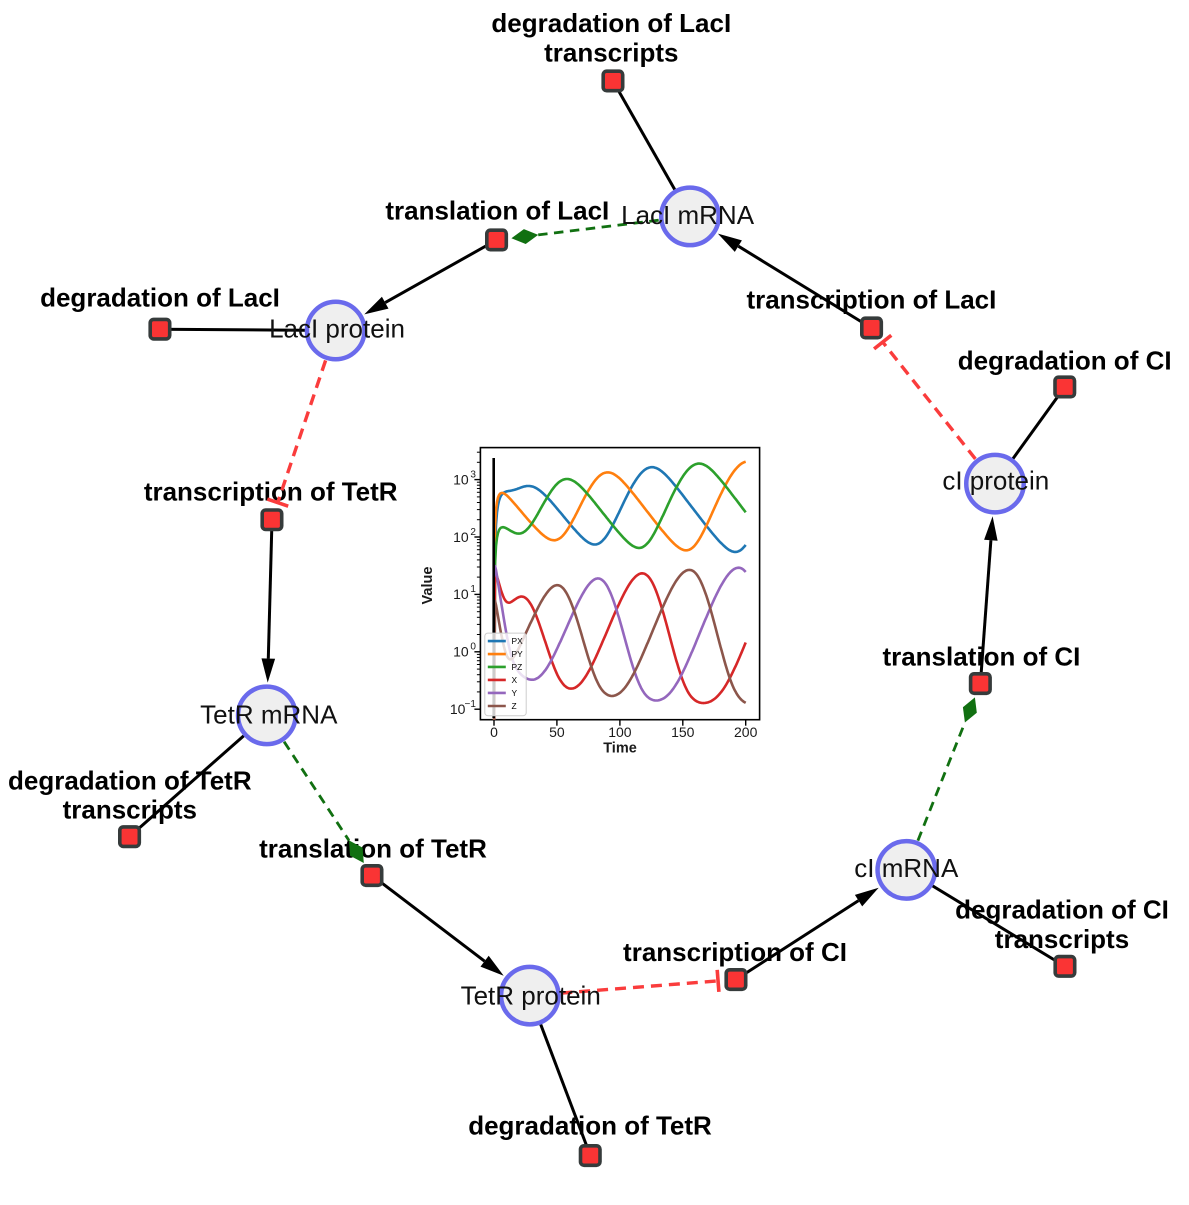 The height and width of the screenshot is (1205, 1189). What do you see at coordinates (518, 654) in the screenshot?
I see `svg-text: PY` at bounding box center [518, 654].